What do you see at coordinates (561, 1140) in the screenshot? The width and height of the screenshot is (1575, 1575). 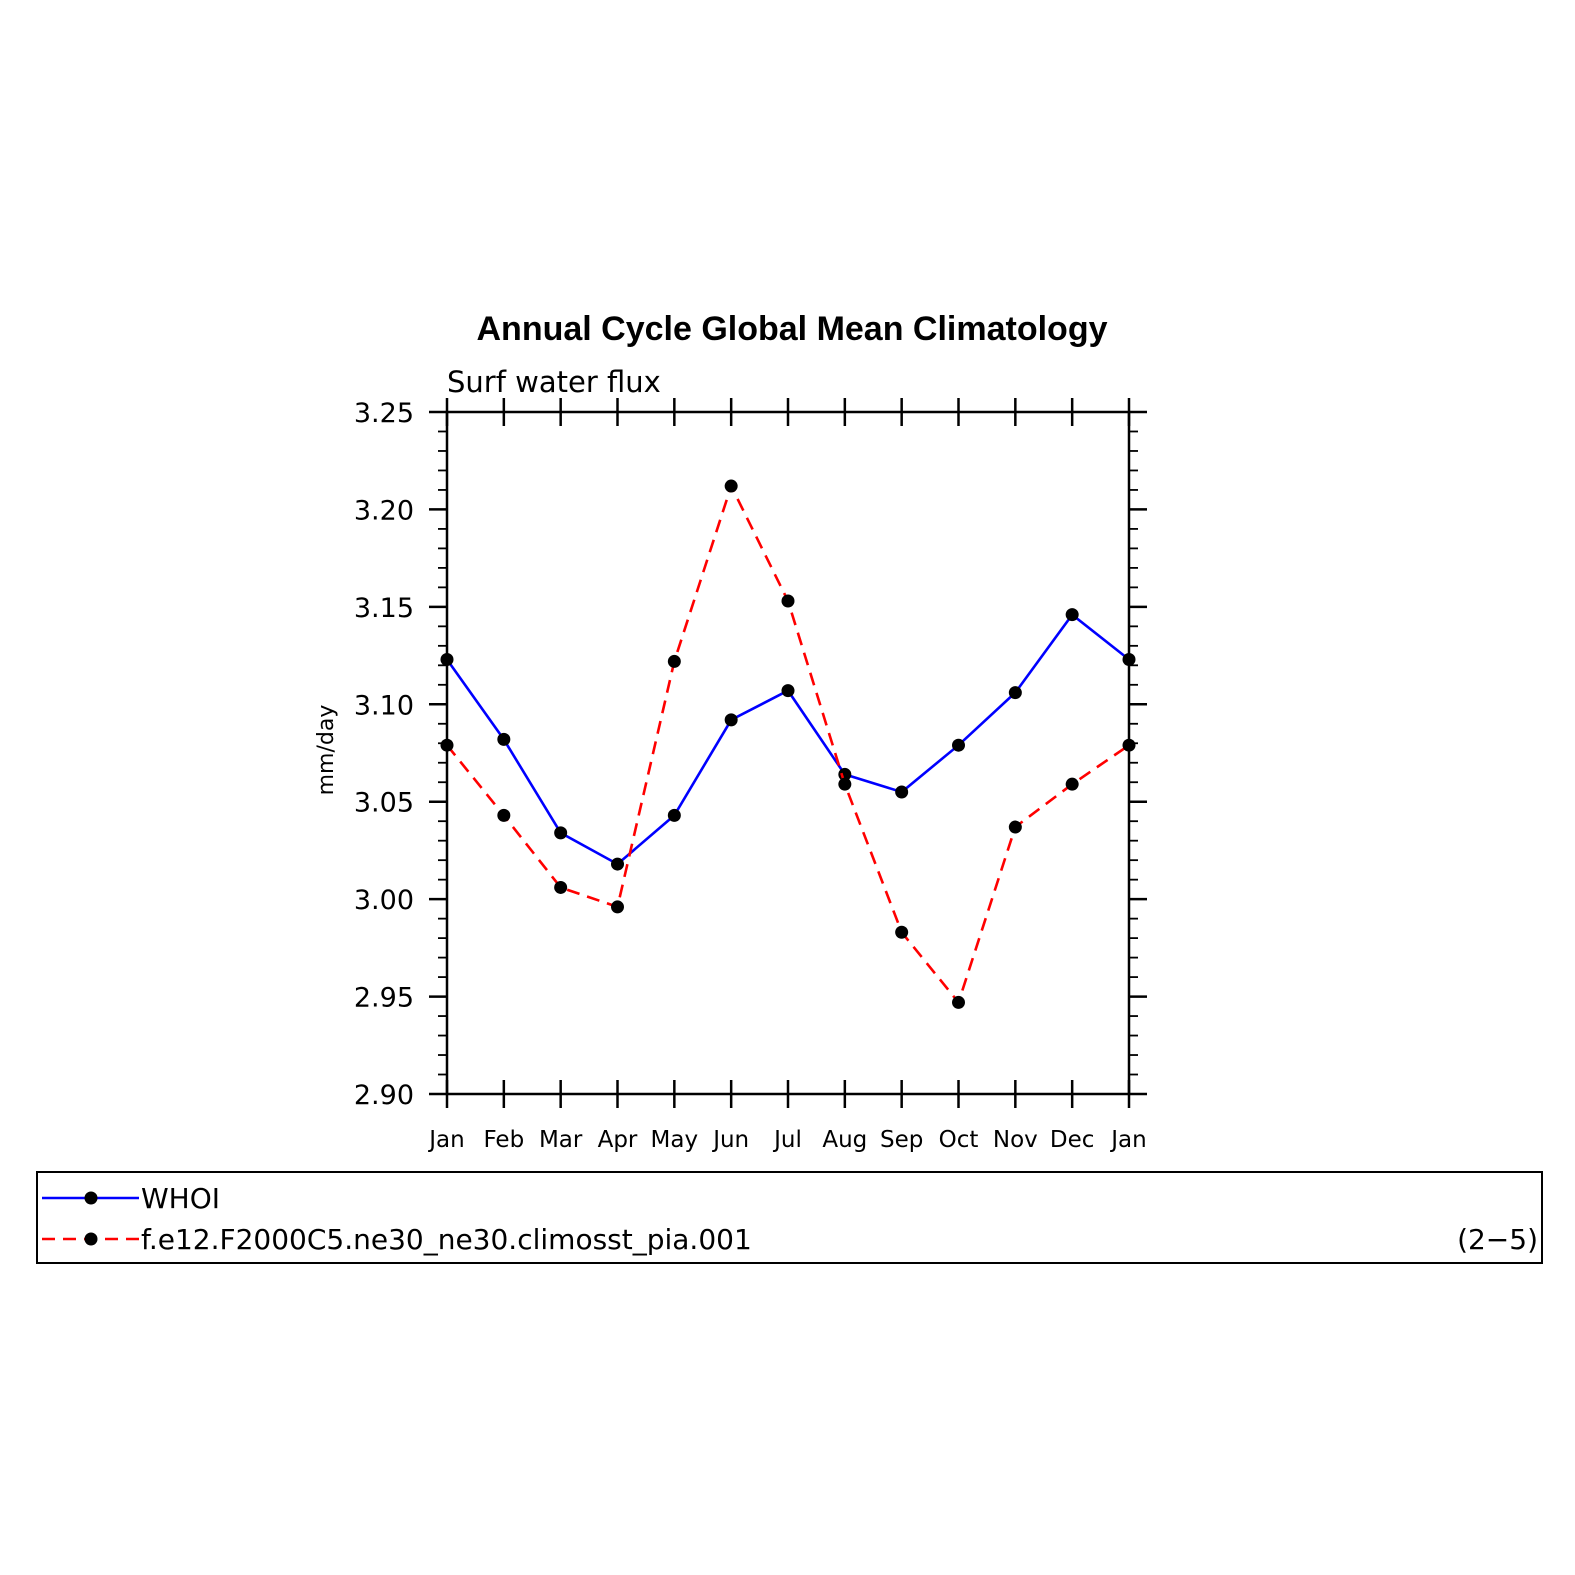 I see `x-tick-label: Mar` at bounding box center [561, 1140].